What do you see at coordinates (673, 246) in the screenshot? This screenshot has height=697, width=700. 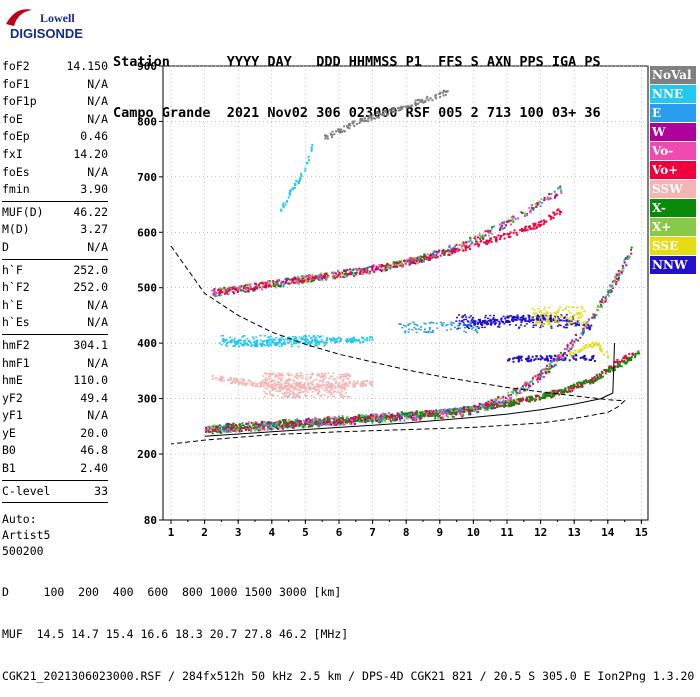 I see `legend-item: SSE` at bounding box center [673, 246].